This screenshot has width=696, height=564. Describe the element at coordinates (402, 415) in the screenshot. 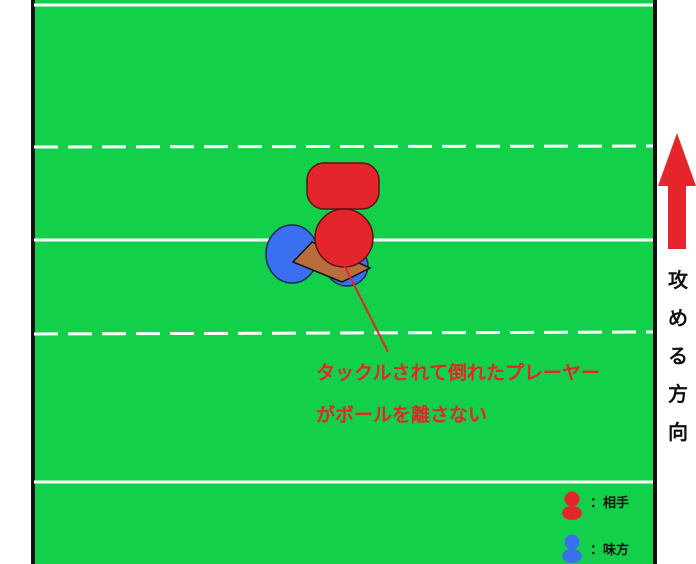

I see `annotation-text-line-2: がボールを離さない` at that location.